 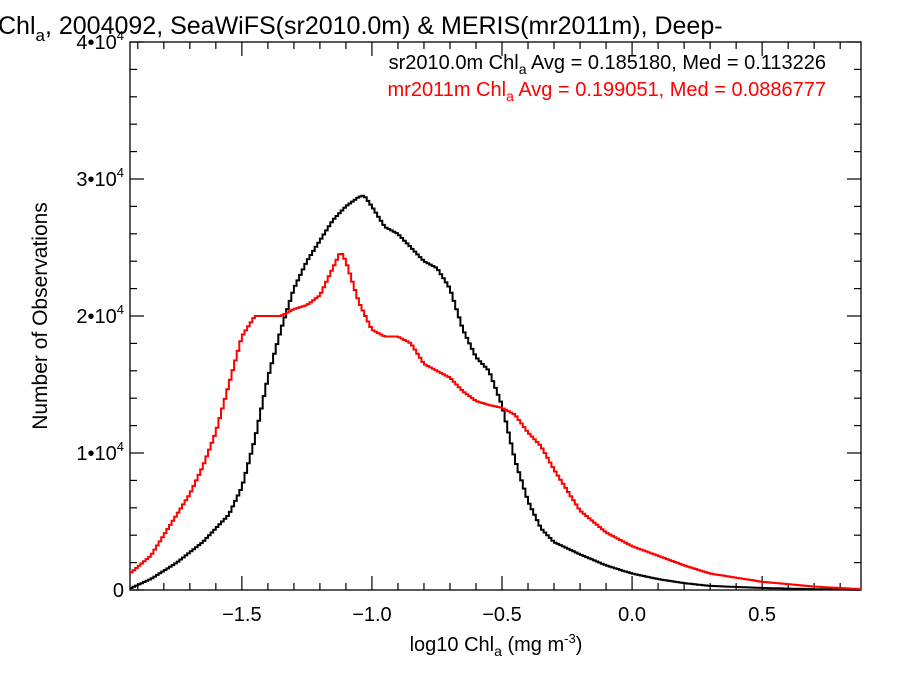 I want to click on x-tick-label: −0.5, so click(x=501, y=615).